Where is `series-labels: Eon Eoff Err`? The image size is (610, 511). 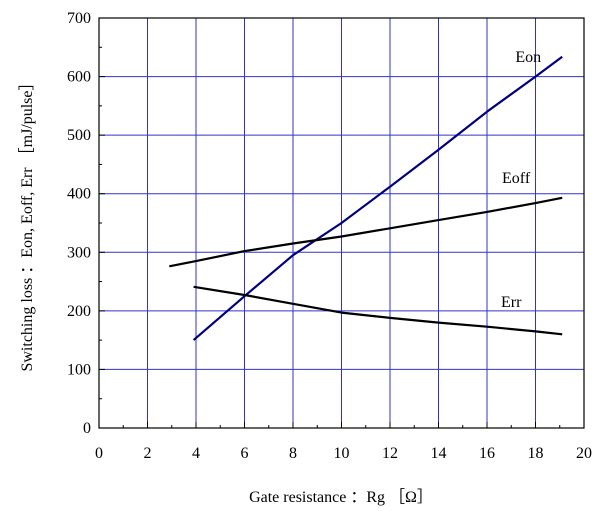 series-labels: Eon Eoff Err is located at coordinates (521, 180).